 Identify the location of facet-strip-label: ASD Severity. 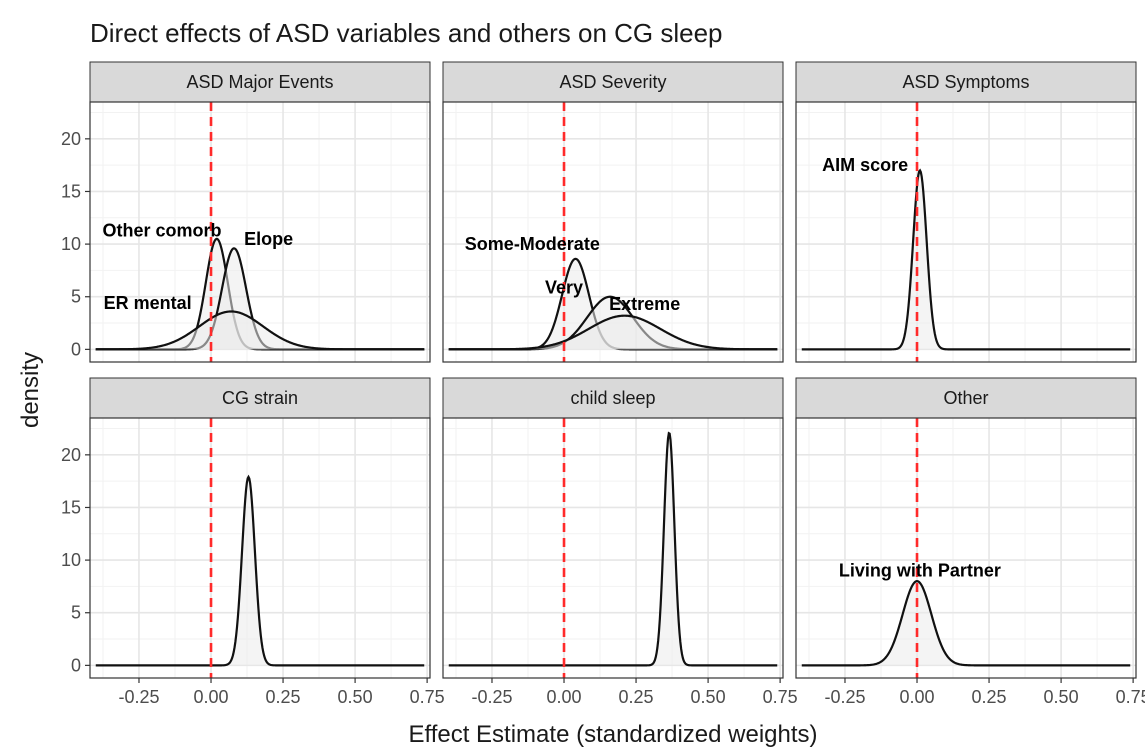
(612, 82).